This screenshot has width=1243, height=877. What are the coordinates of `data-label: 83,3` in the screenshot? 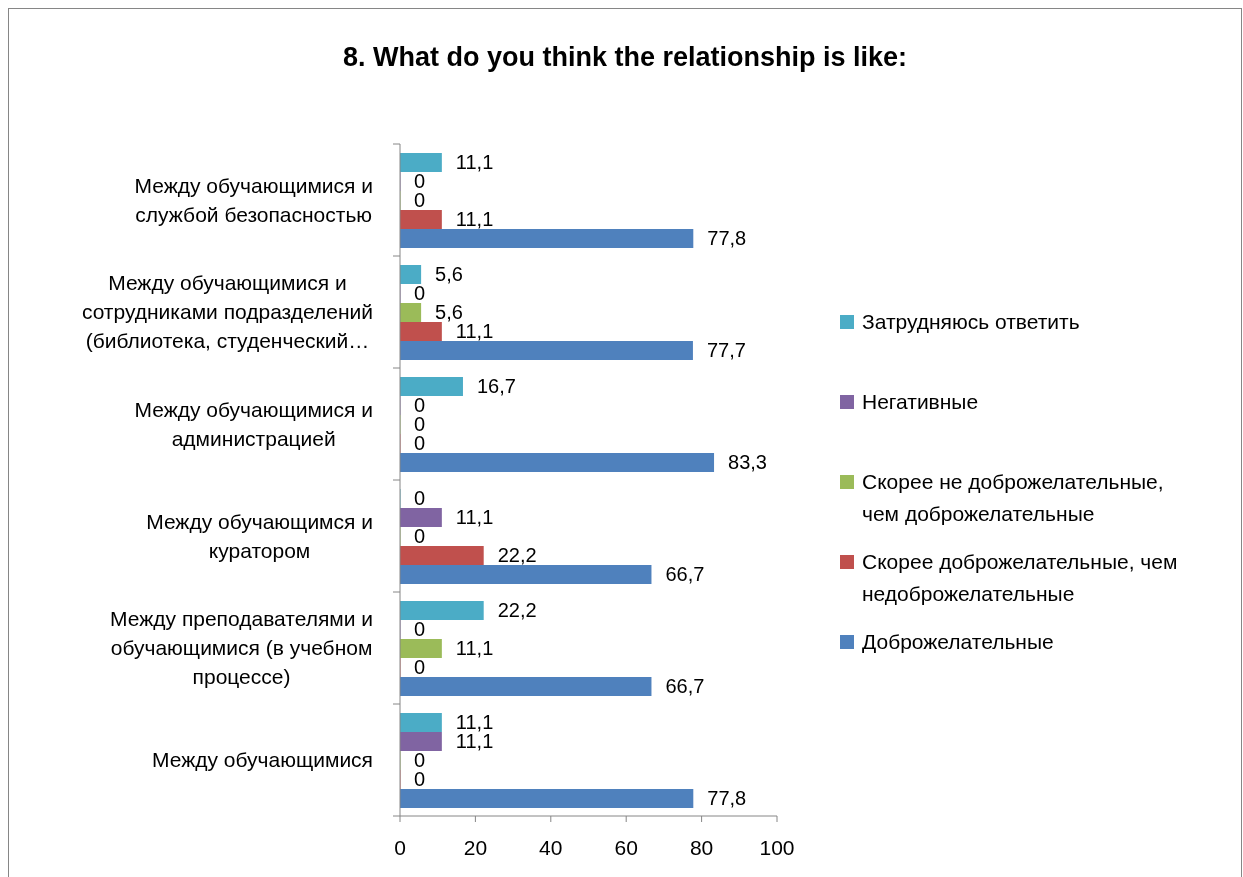 It's located at (747, 461).